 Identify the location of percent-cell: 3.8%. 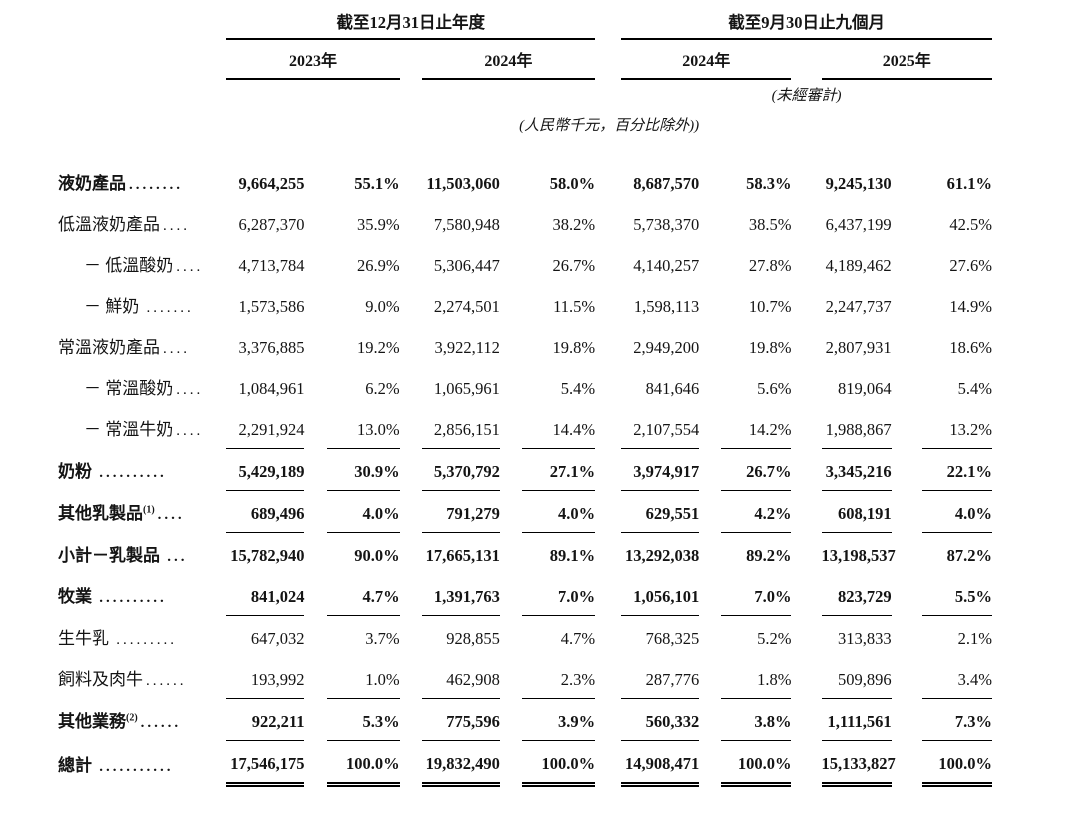
(756, 719).